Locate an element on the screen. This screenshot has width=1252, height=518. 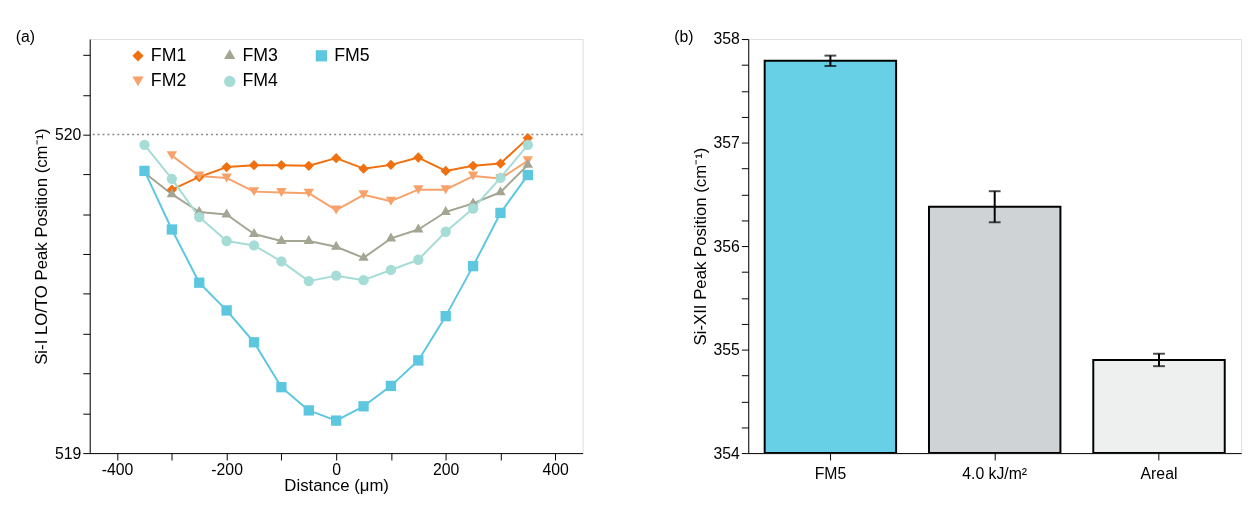
x-tick-label: Areal is located at coordinates (1159, 474).